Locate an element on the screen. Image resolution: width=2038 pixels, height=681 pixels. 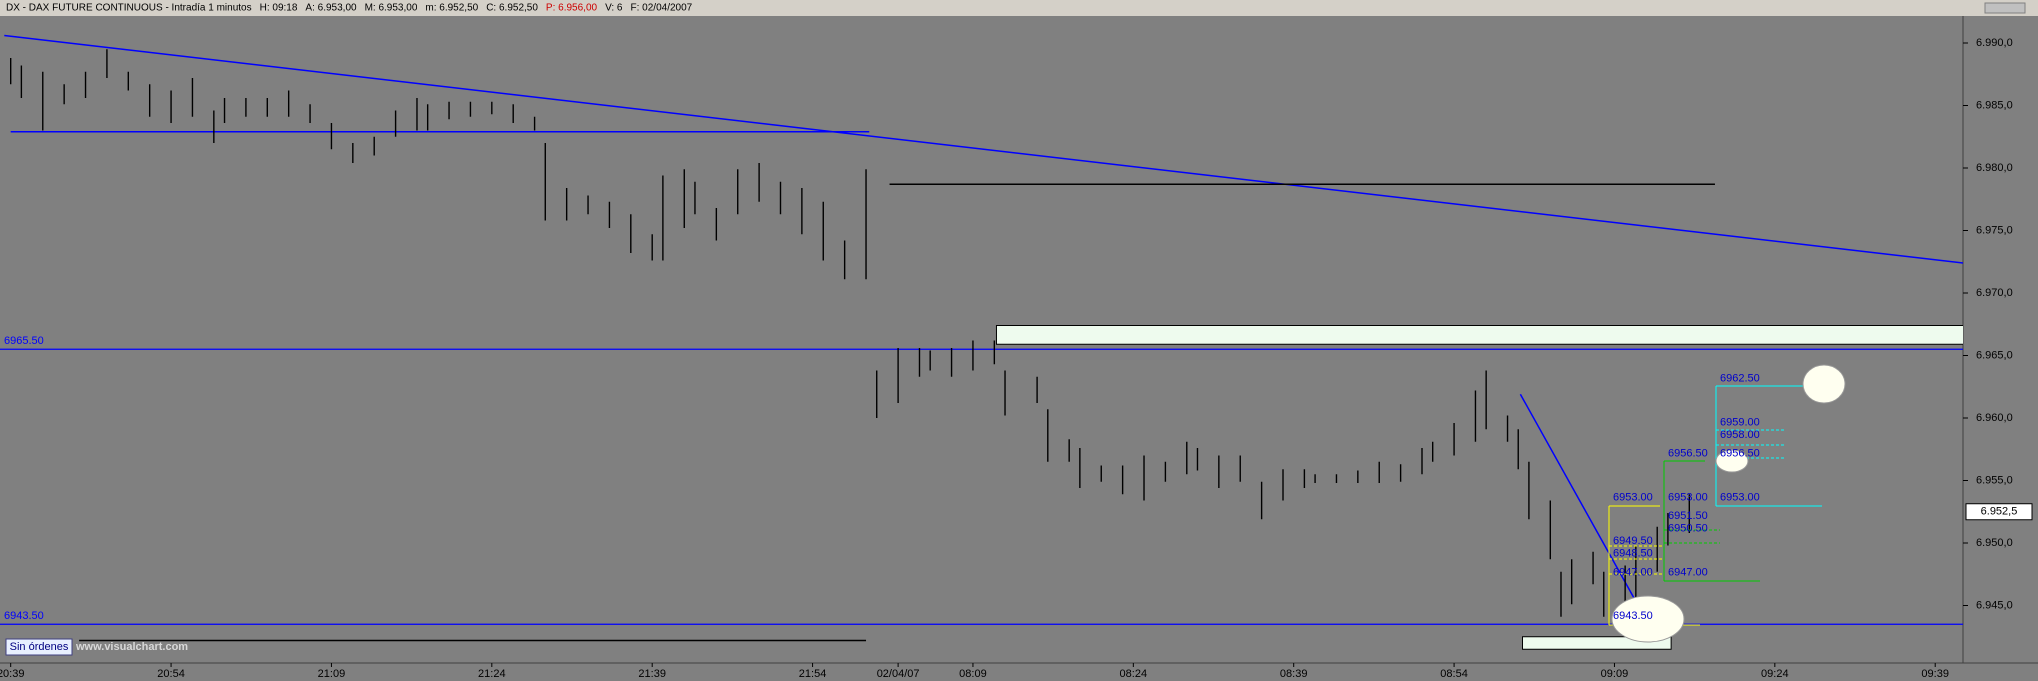
header-button is located at coordinates (2005, 8).